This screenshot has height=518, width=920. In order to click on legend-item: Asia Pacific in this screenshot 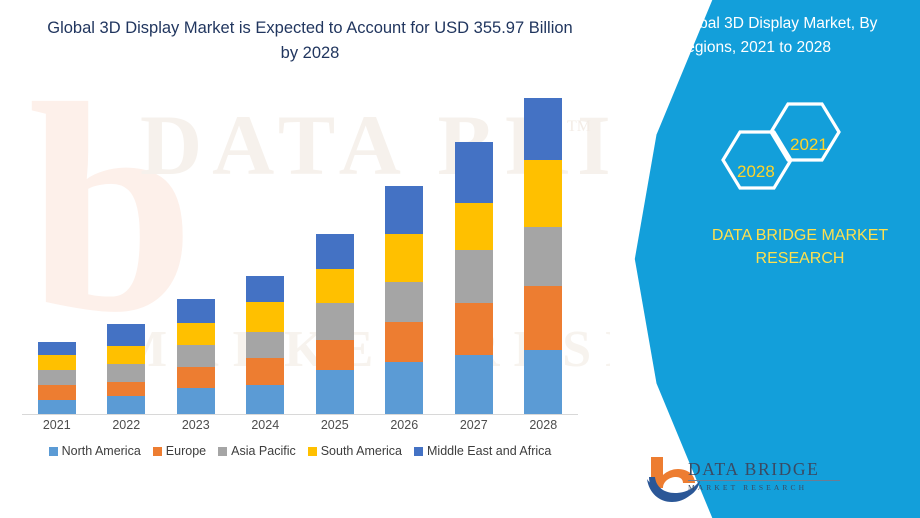, I will do `click(257, 451)`.